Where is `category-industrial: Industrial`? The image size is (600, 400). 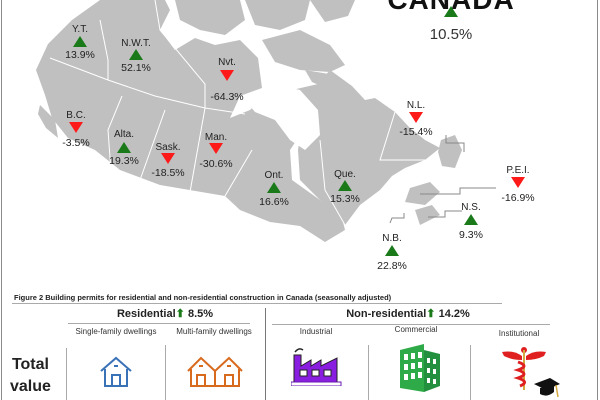 category-industrial: Industrial is located at coordinates (316, 331).